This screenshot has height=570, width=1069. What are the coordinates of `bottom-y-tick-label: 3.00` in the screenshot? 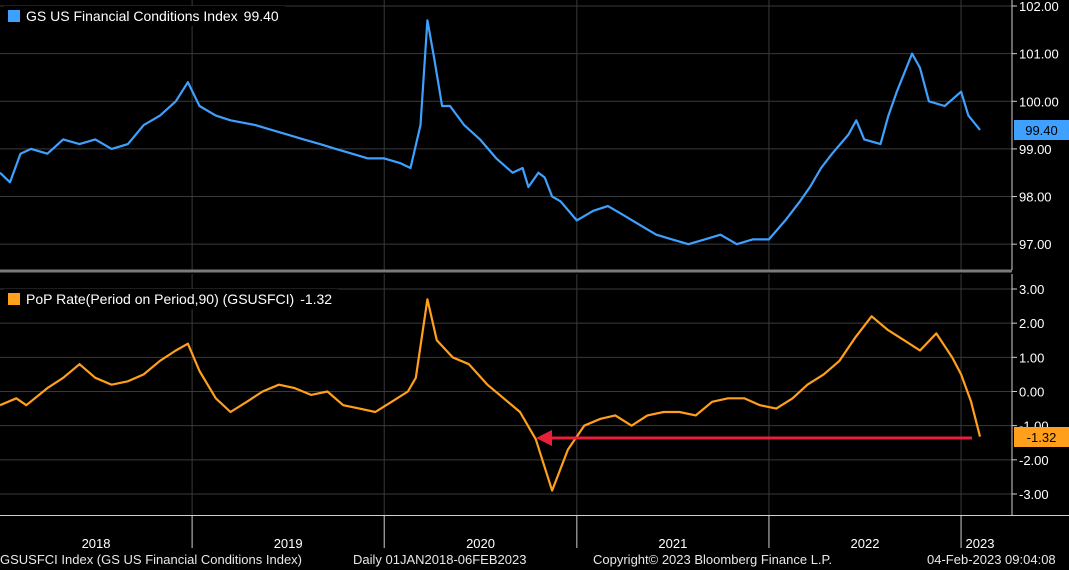 It's located at (1031, 289).